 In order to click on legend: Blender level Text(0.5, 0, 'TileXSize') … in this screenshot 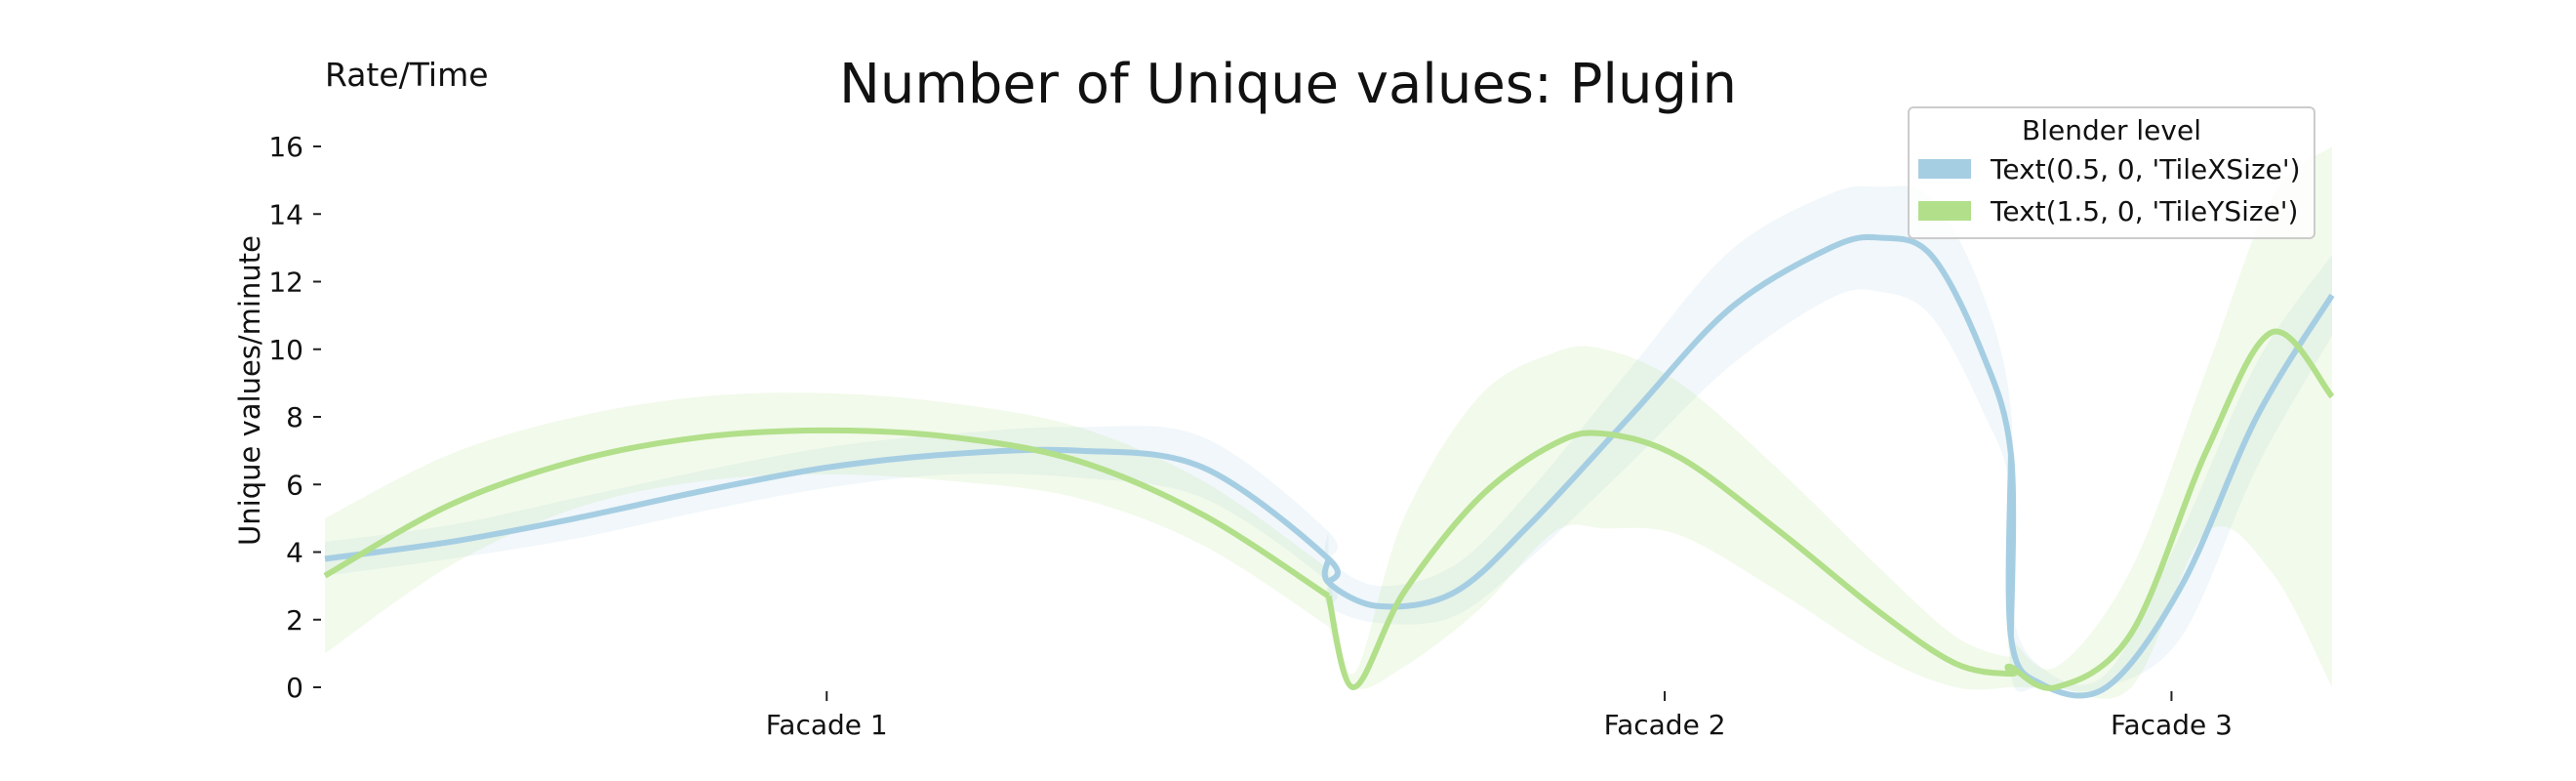, I will do `click(2111, 172)`.